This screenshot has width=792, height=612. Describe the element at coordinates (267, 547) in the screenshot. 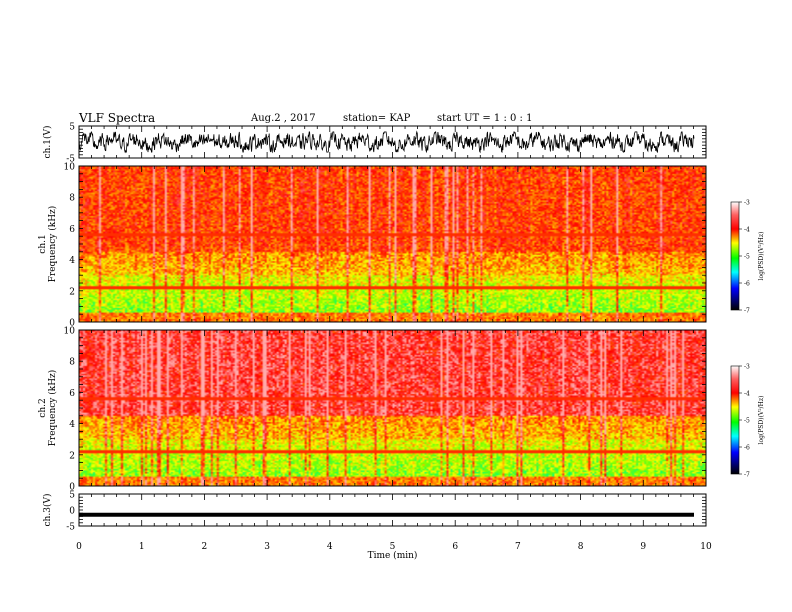

I see `x-tick-label: 3` at that location.